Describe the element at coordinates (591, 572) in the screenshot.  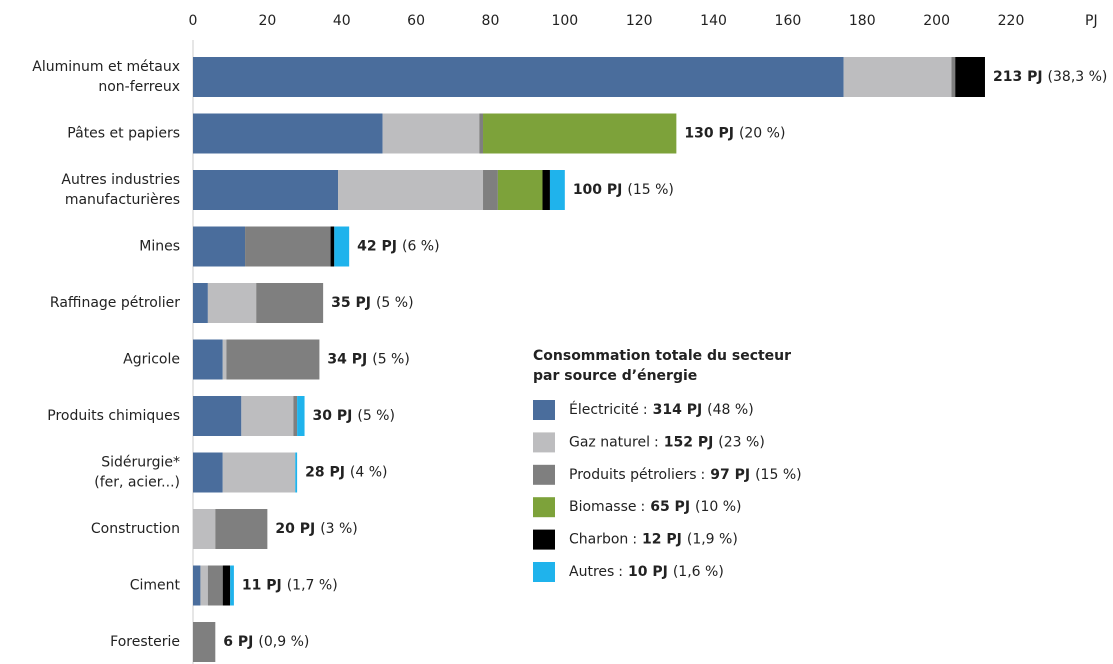
I see `legend-name: Autres` at that location.